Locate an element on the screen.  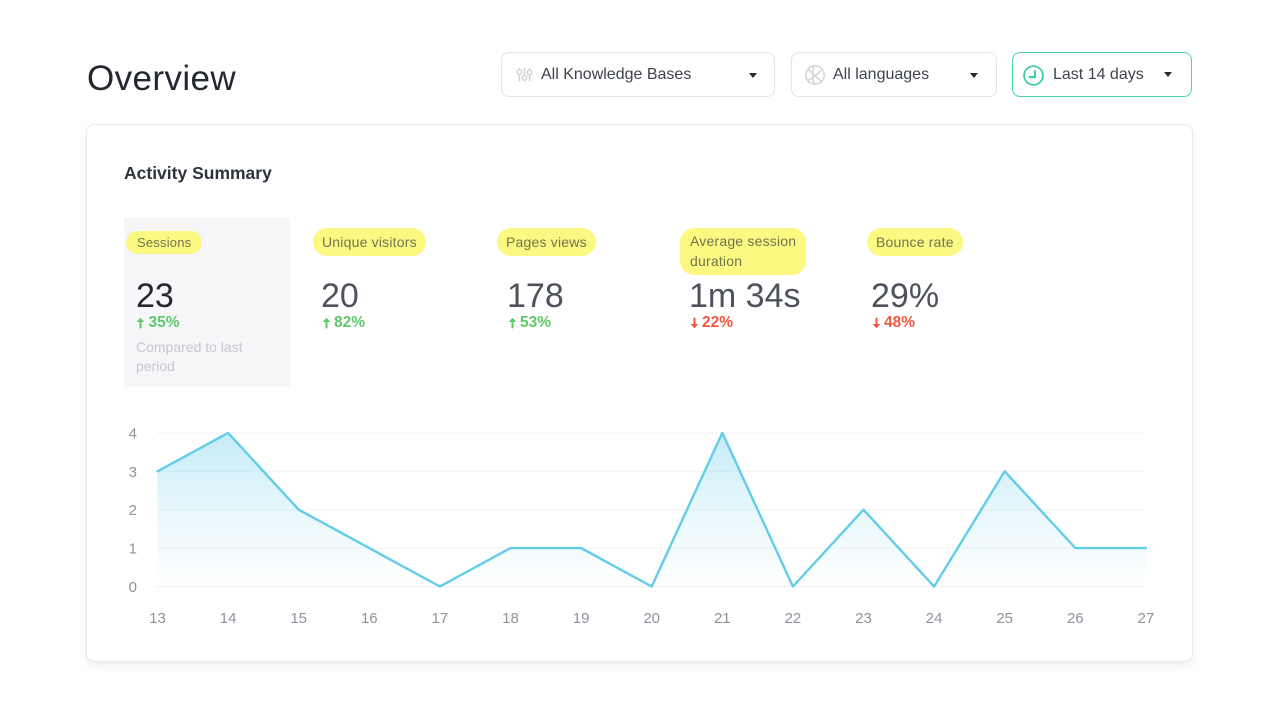
svg-text: 21 is located at coordinates (722, 618).